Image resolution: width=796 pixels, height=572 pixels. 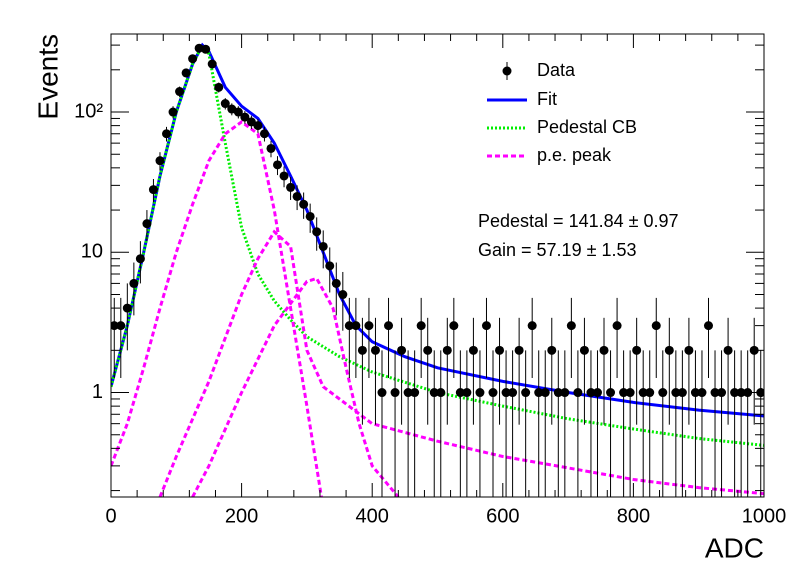 What do you see at coordinates (574, 155) in the screenshot?
I see `legend-label: p.e. peak` at bounding box center [574, 155].